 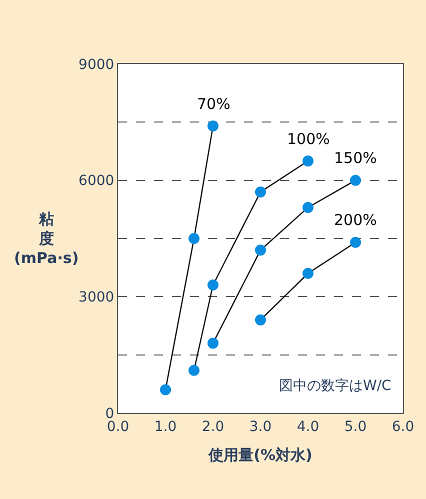 I want to click on y-tick-label: 3000, so click(x=96, y=298).